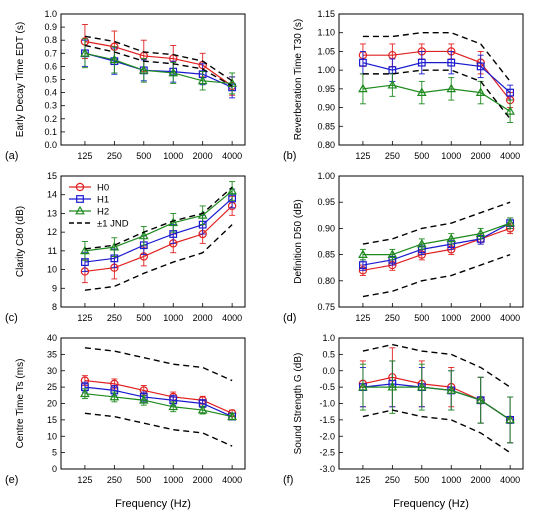 This screenshot has height=513, width=550. What do you see at coordinates (298, 404) in the screenshot?
I see `y-axis-label: Sound Strength G (dB)` at bounding box center [298, 404].